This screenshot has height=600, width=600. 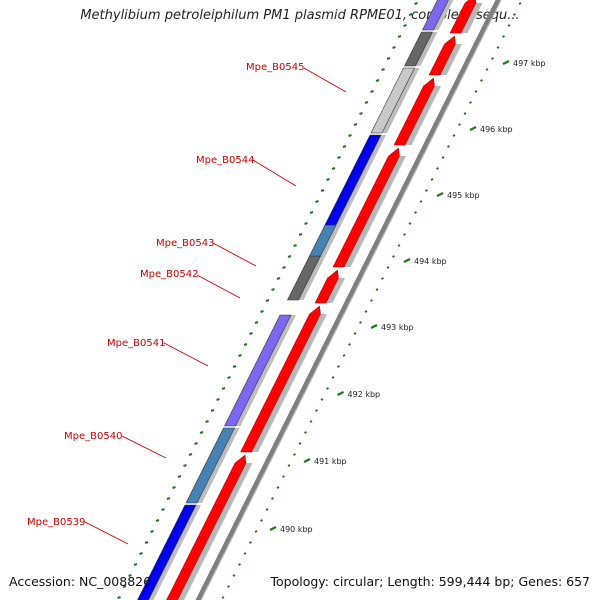 I want to click on gene-label: Mpe_B0543, so click(x=185, y=243).